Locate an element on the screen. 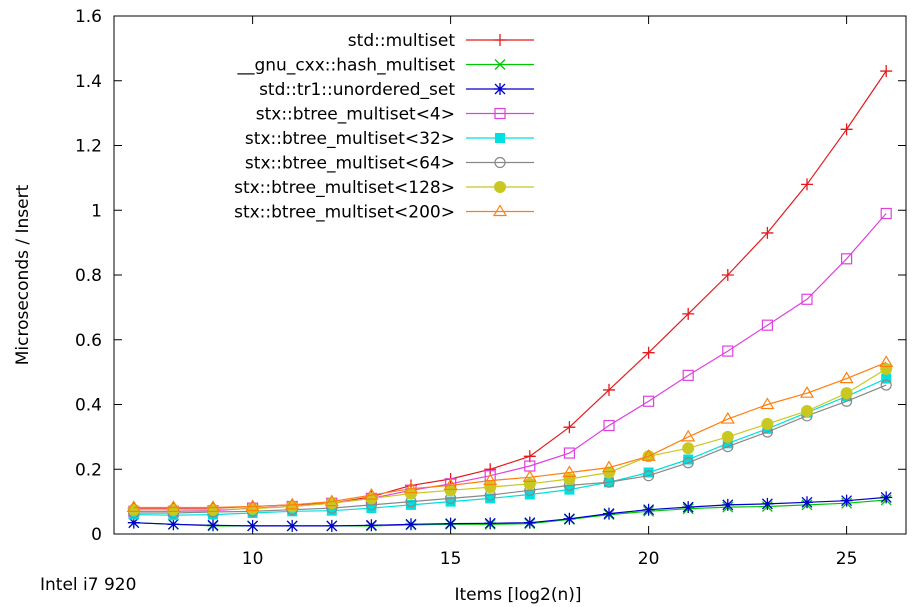 The width and height of the screenshot is (922, 607). x-tick-label: 10 is located at coordinates (253, 559).